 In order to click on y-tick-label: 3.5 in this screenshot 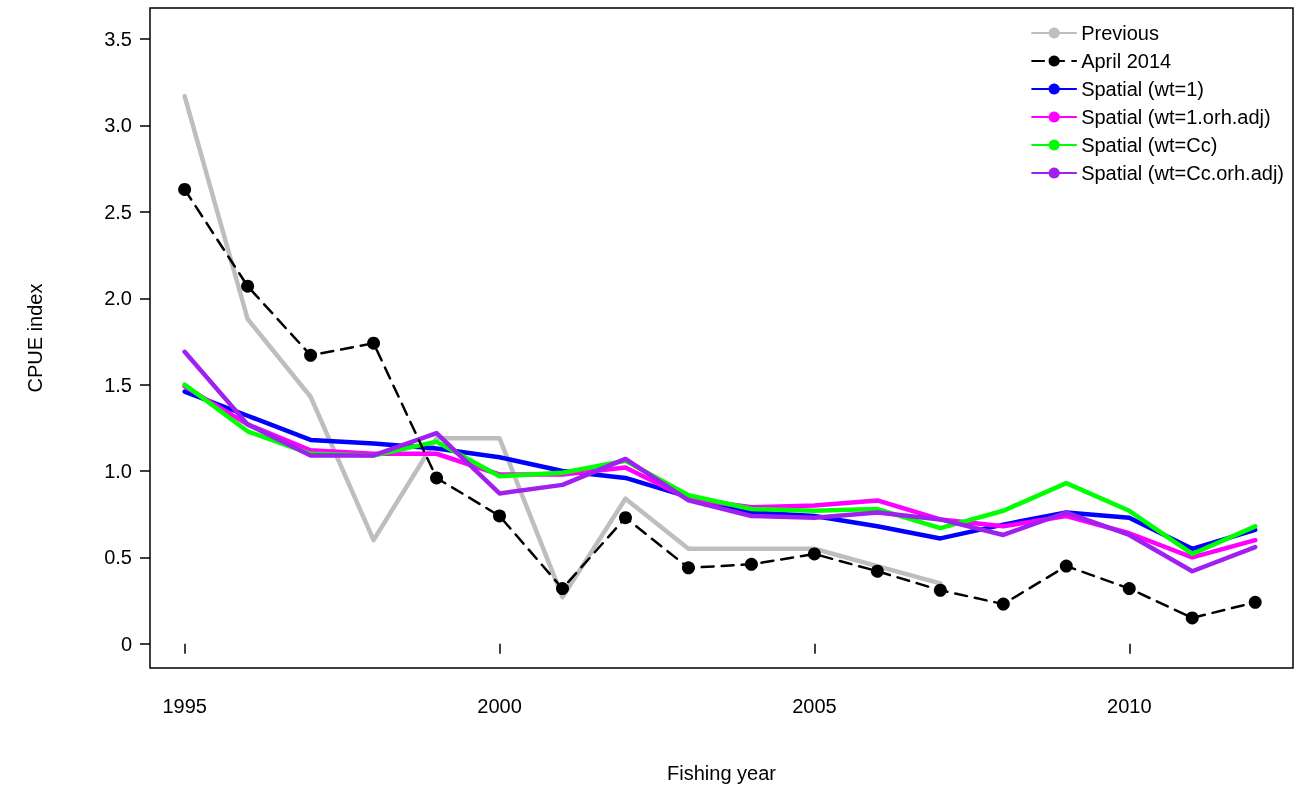, I will do `click(118, 39)`.